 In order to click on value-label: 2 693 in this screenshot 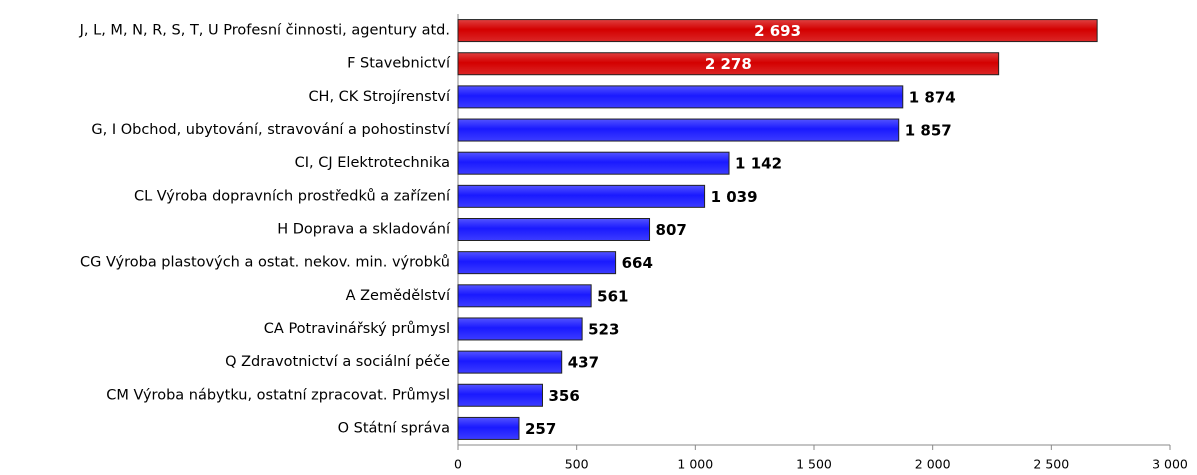, I will do `click(777, 31)`.